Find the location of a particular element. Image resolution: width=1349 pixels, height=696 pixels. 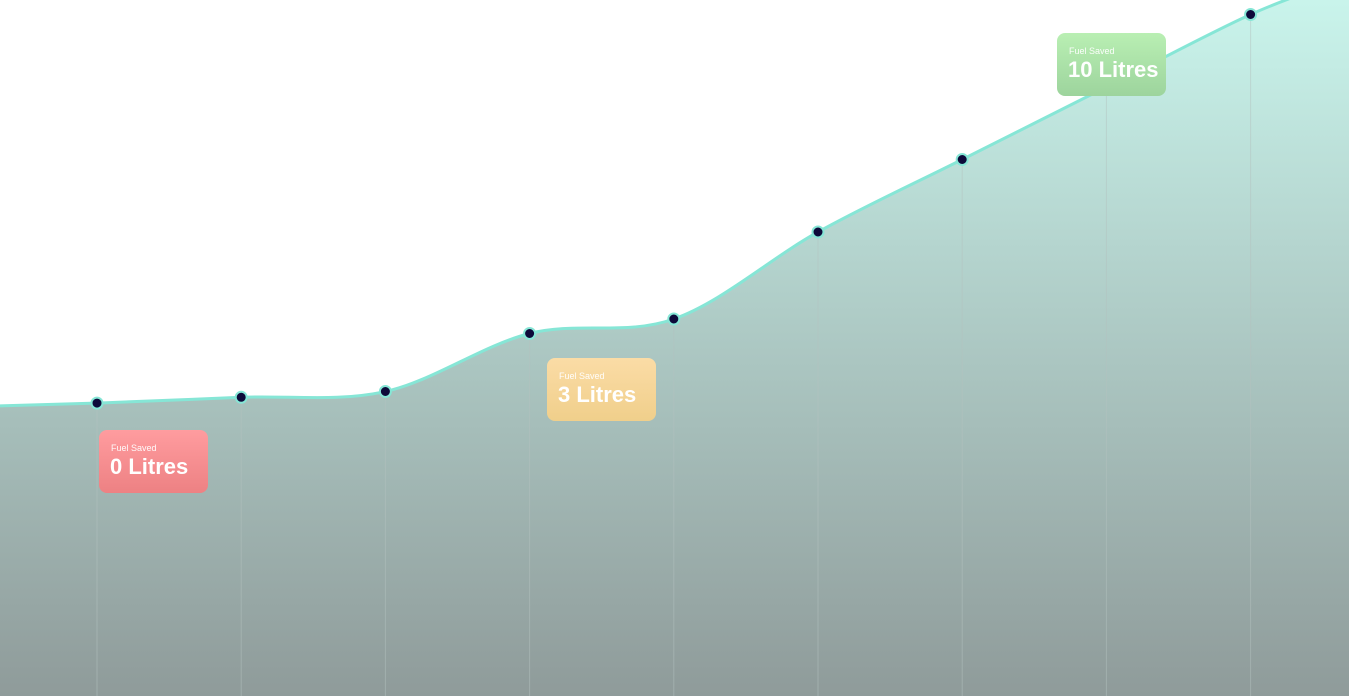

callout-value: 0 Litres is located at coordinates (149, 466).